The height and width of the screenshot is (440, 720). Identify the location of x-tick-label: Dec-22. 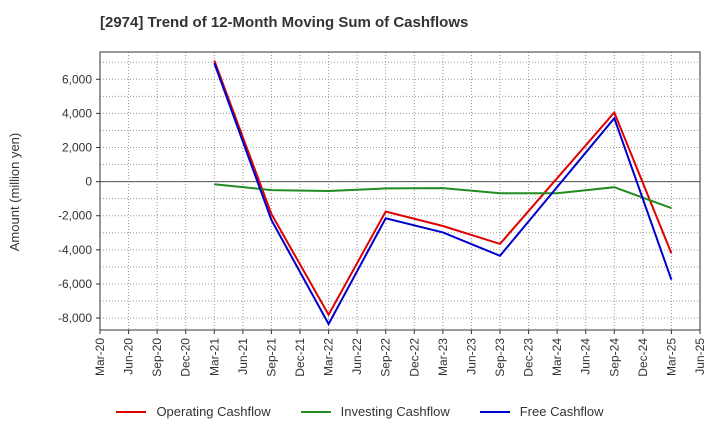
(414, 357).